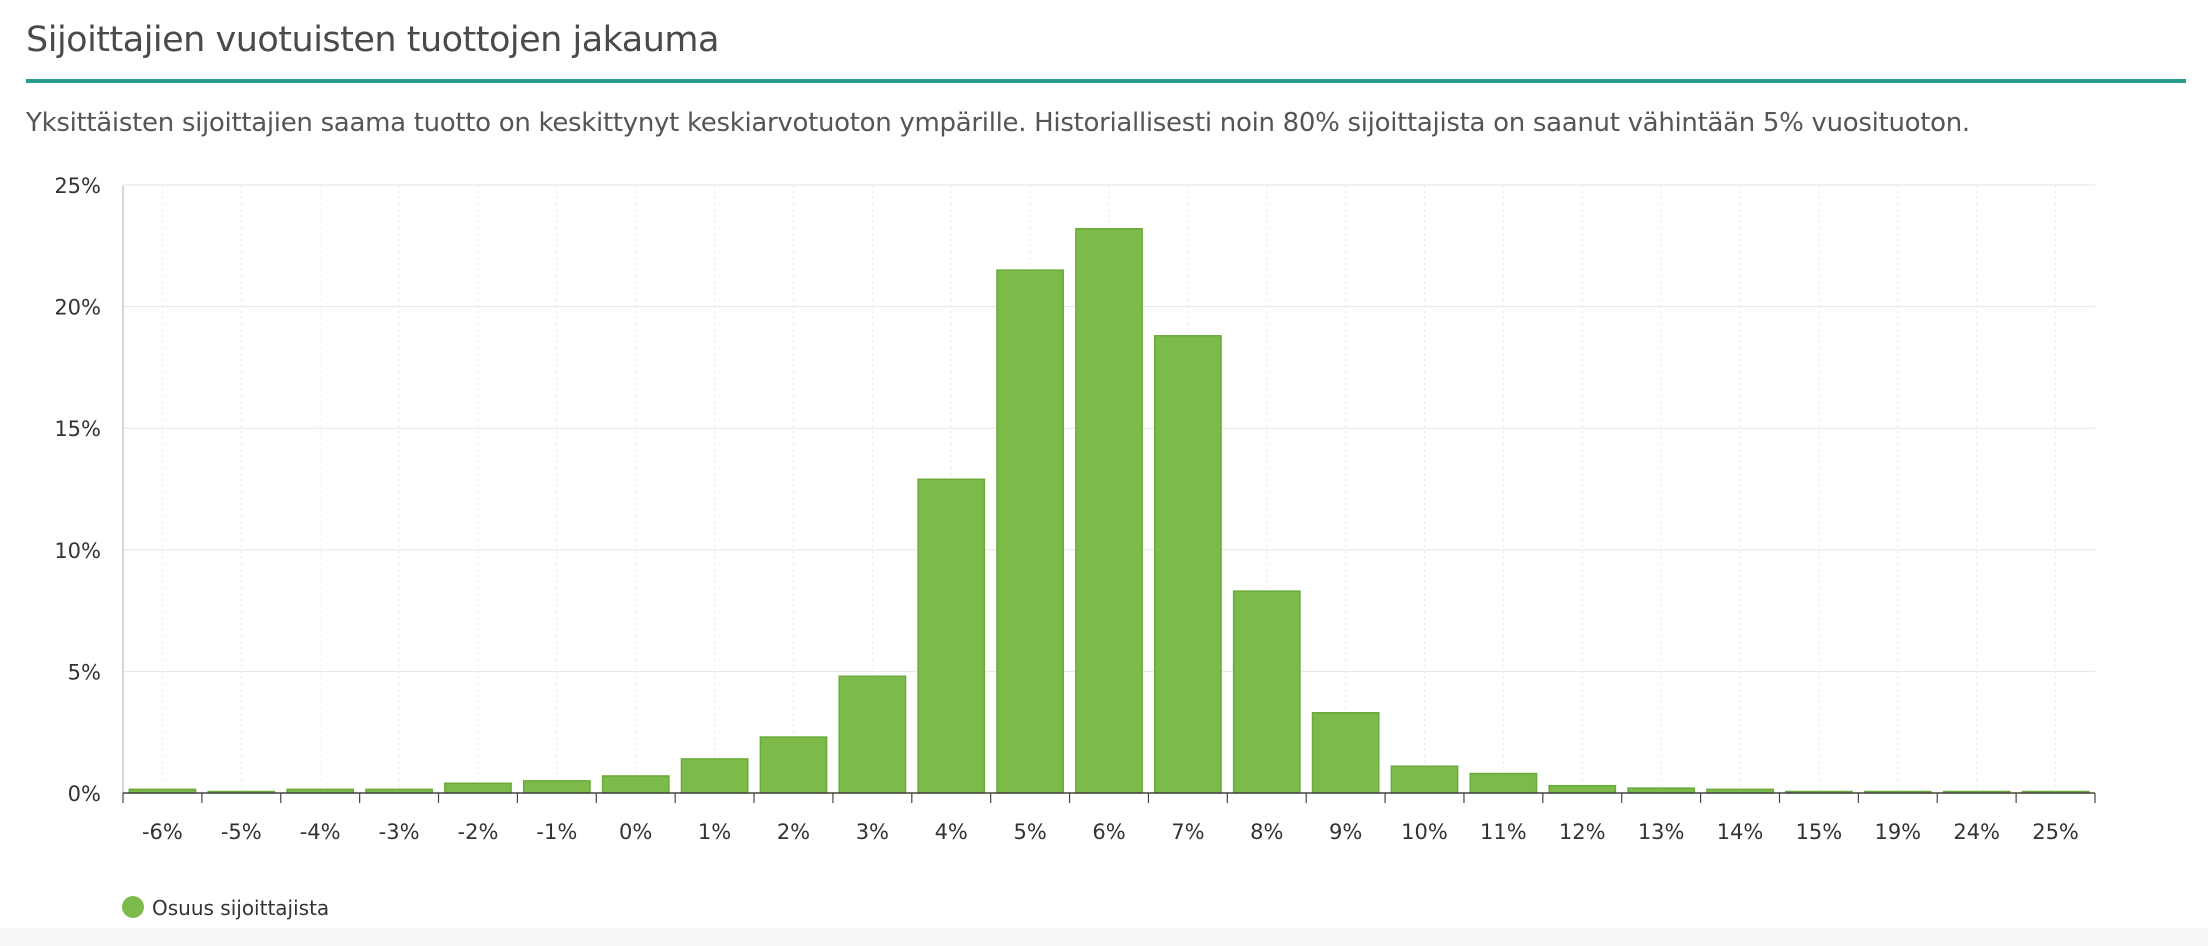 The height and width of the screenshot is (946, 2208). What do you see at coordinates (1582, 832) in the screenshot?
I see `x-tick-label: 12%` at bounding box center [1582, 832].